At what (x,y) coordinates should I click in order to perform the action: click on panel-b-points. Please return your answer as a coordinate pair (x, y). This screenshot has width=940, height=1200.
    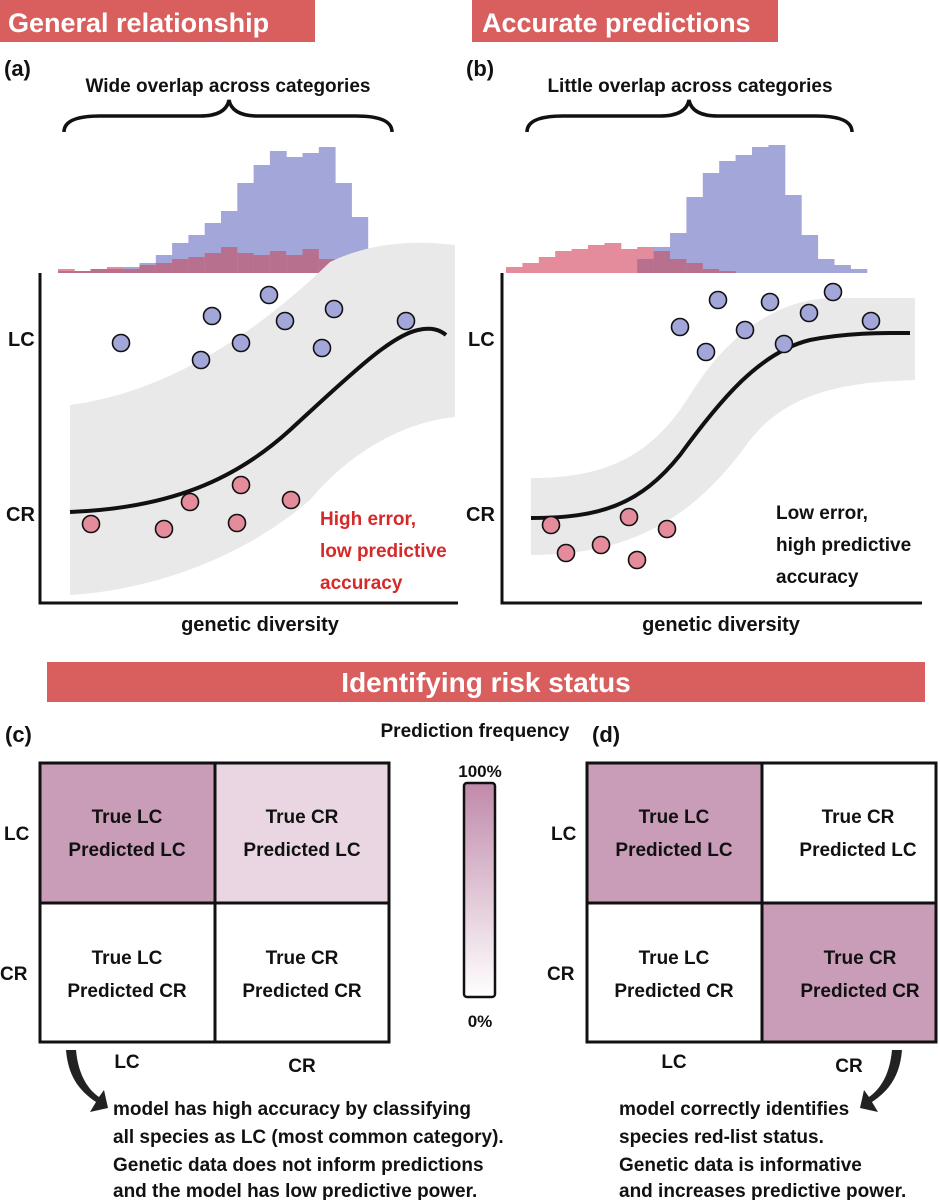
    Looking at the image, I should click on (711, 426).